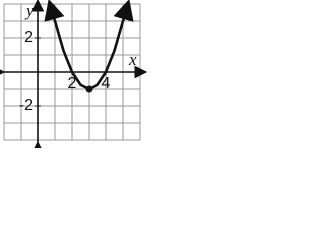  I want to click on y-tick-label: 2, so click(28, 37).